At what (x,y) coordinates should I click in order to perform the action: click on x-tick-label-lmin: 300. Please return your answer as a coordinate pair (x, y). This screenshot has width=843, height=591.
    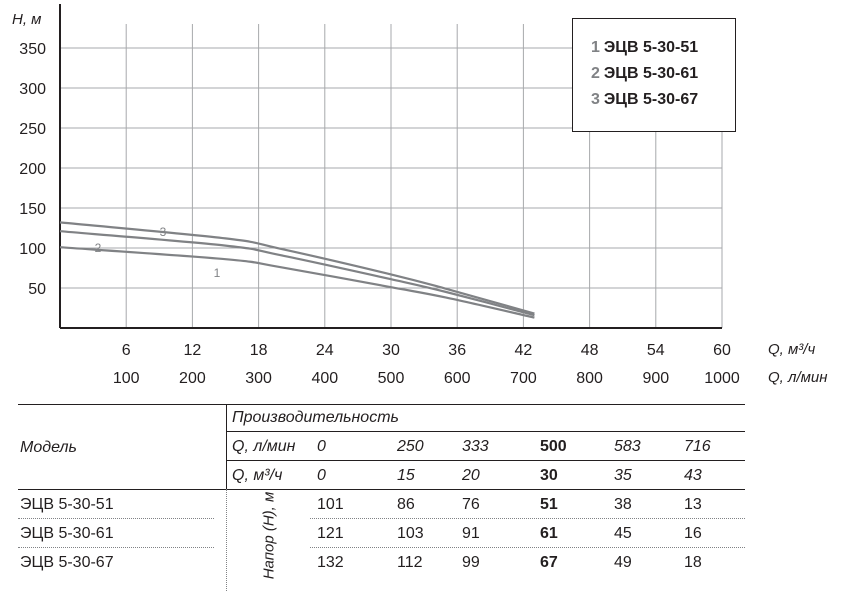
    Looking at the image, I should click on (258, 378).